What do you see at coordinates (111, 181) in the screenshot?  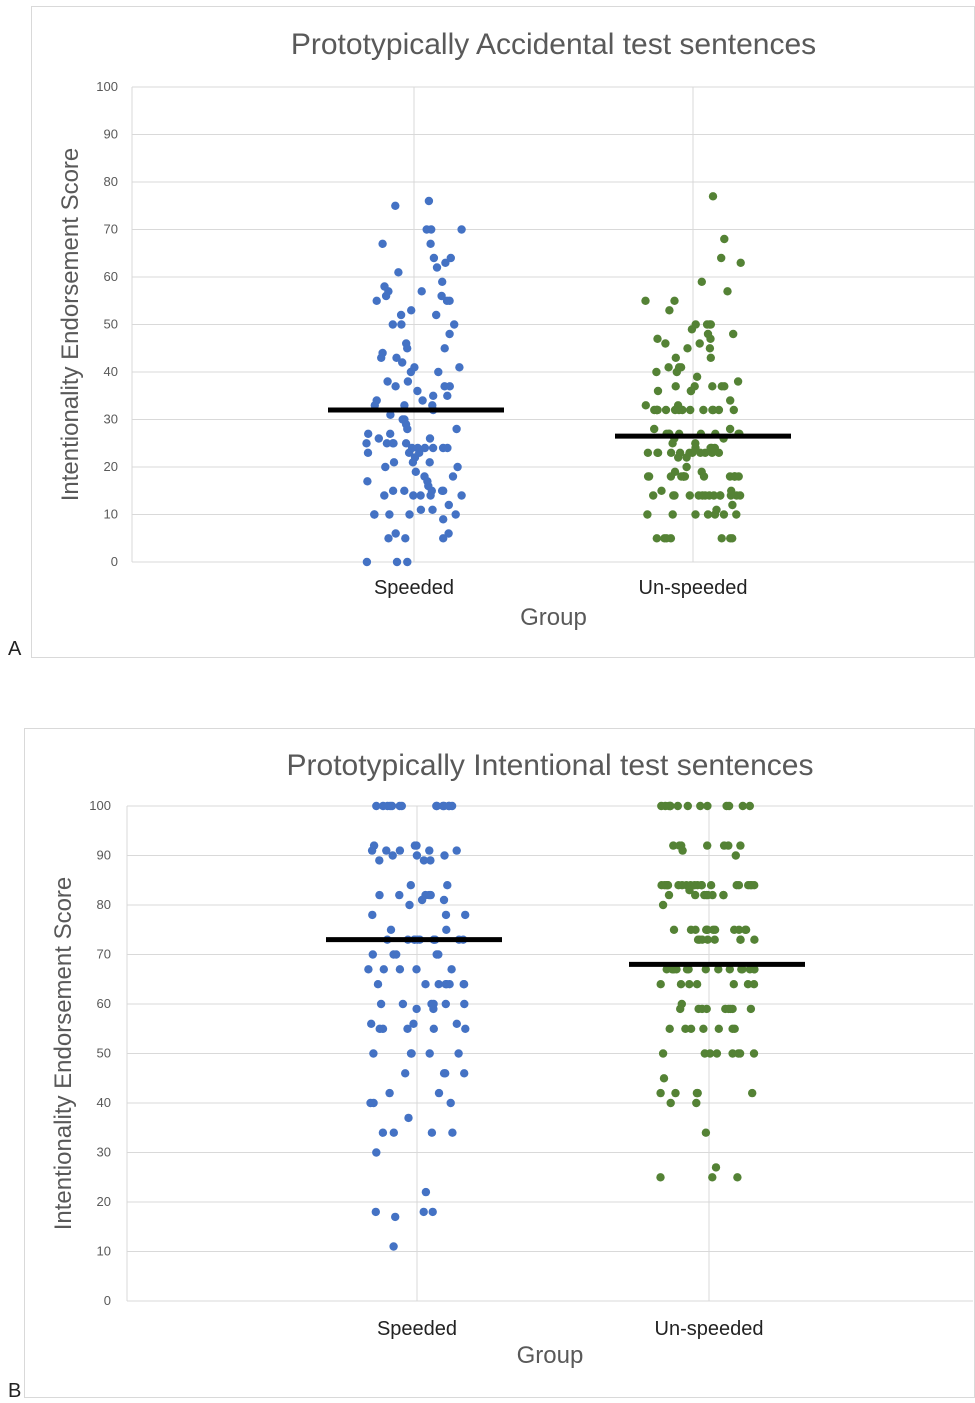 I see `y-tick-label-80: 80` at bounding box center [111, 181].